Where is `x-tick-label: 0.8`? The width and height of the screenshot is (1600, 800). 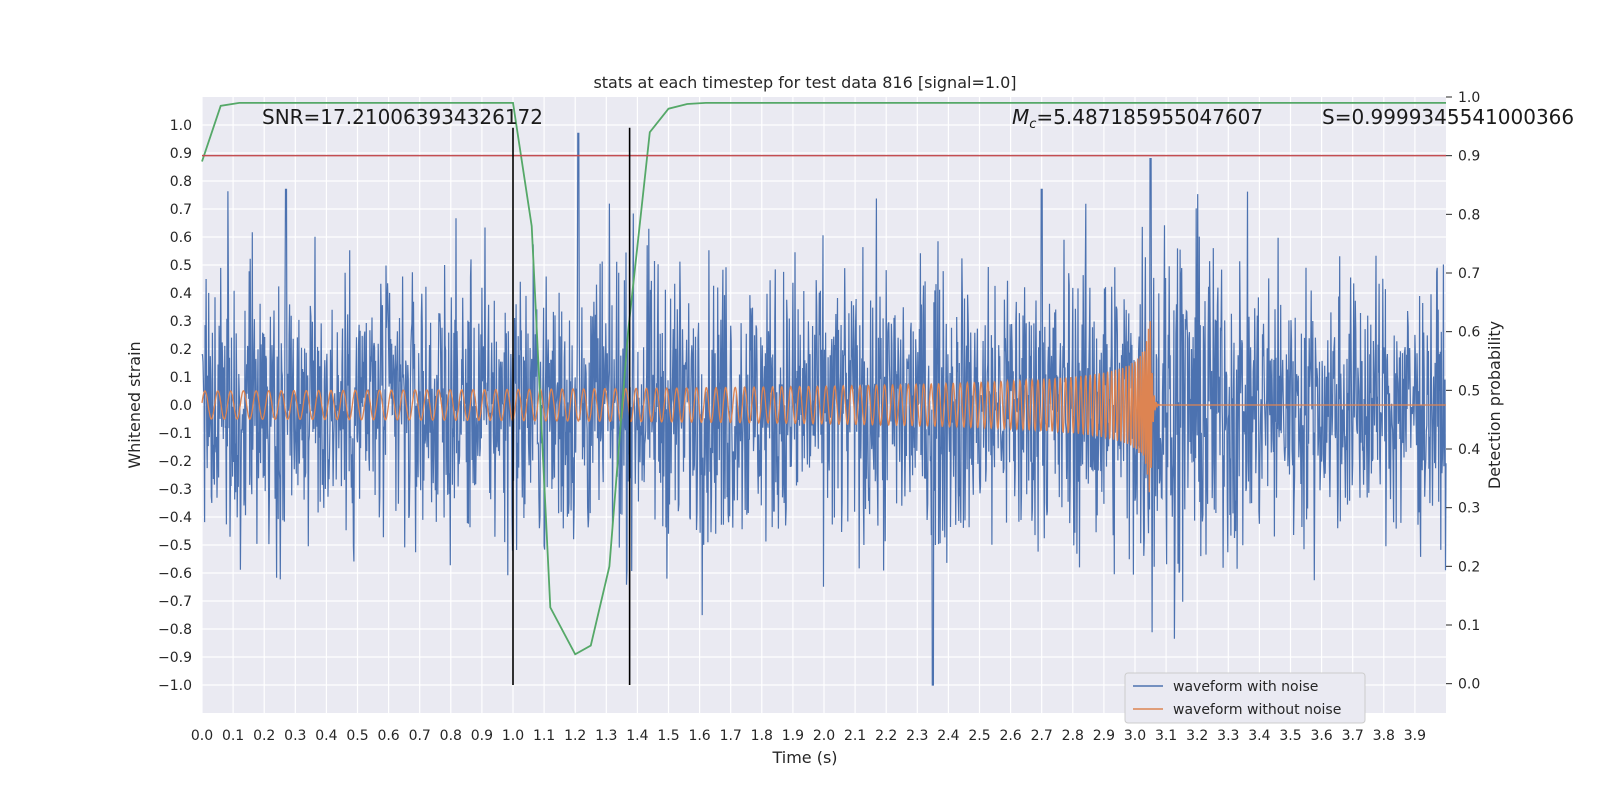 x-tick-label: 0.8 is located at coordinates (451, 736).